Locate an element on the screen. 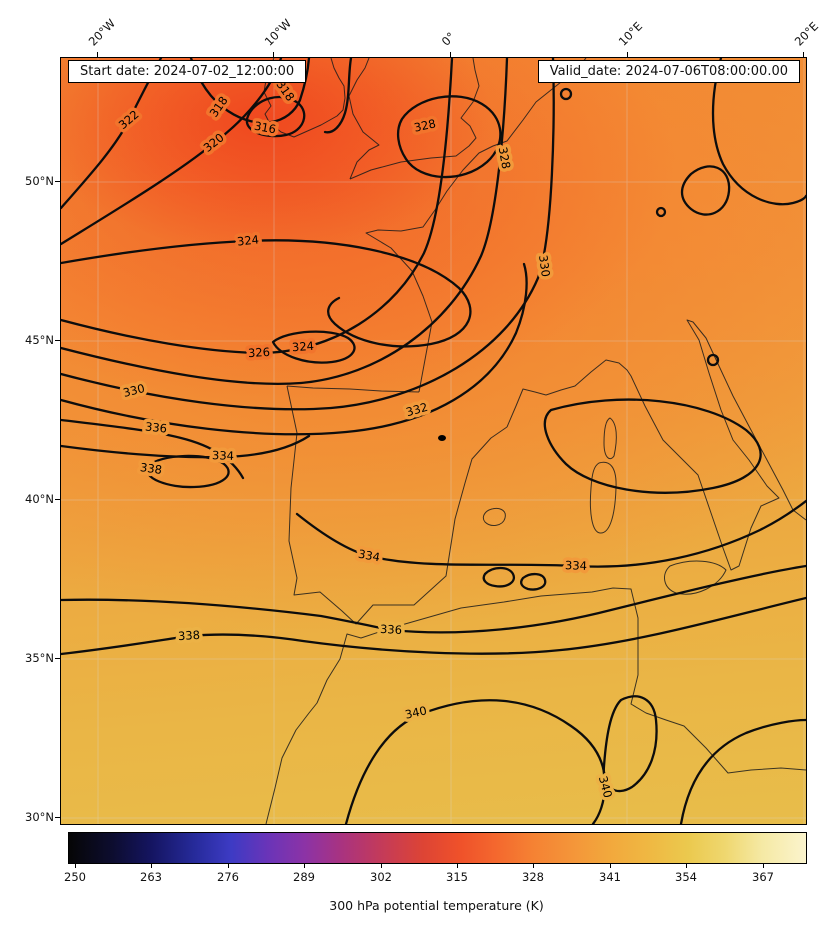 This screenshot has width=832, height=936. top-tick-label: 0° is located at coordinates (448, 39).